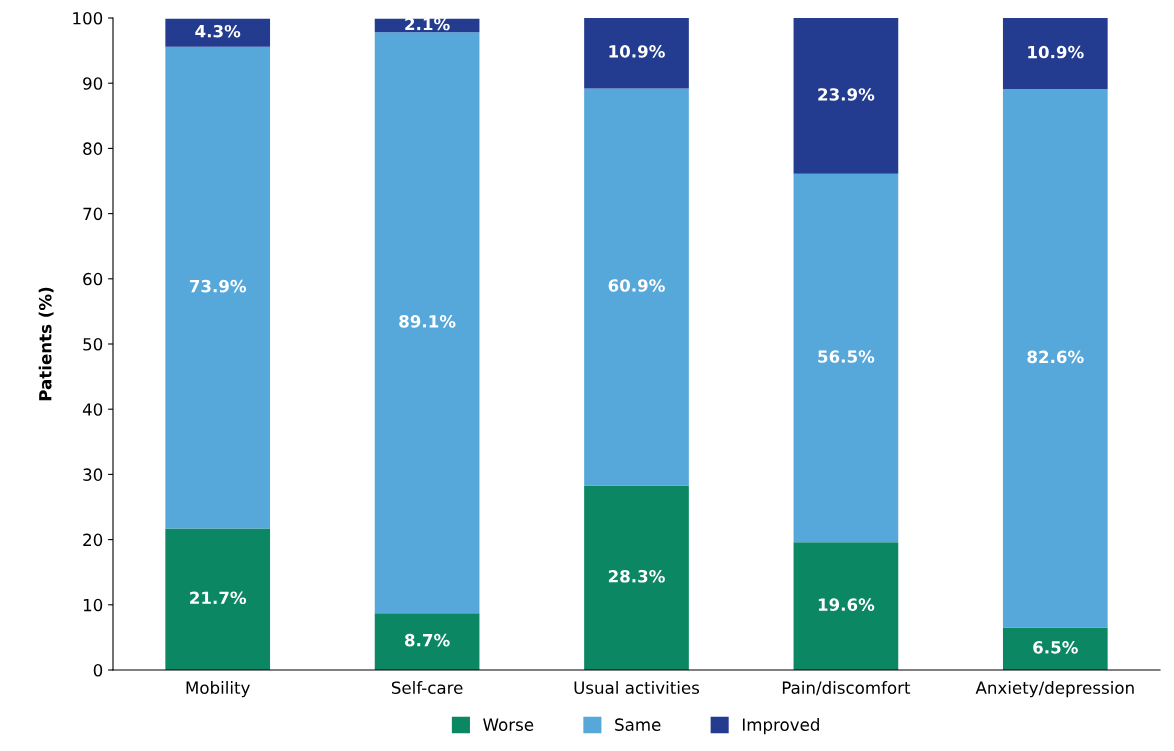 Image resolution: width=1174 pixels, height=751 pixels. I want to click on y-tick-label: 40, so click(92, 409).